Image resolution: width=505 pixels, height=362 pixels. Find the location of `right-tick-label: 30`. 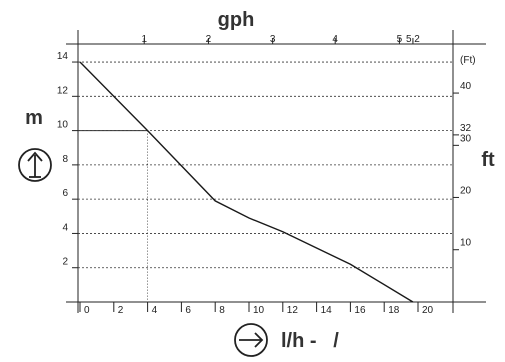

right-tick-label: 30 is located at coordinates (466, 138).